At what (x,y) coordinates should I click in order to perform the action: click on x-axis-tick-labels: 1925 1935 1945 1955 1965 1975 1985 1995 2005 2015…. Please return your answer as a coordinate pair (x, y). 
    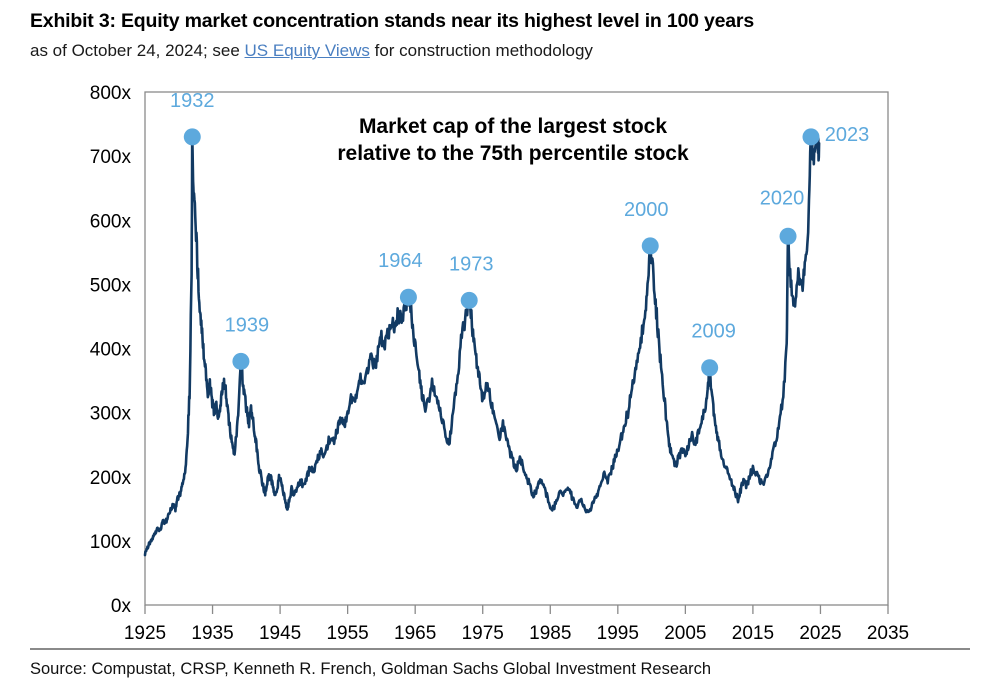
    Looking at the image, I should click on (516, 631).